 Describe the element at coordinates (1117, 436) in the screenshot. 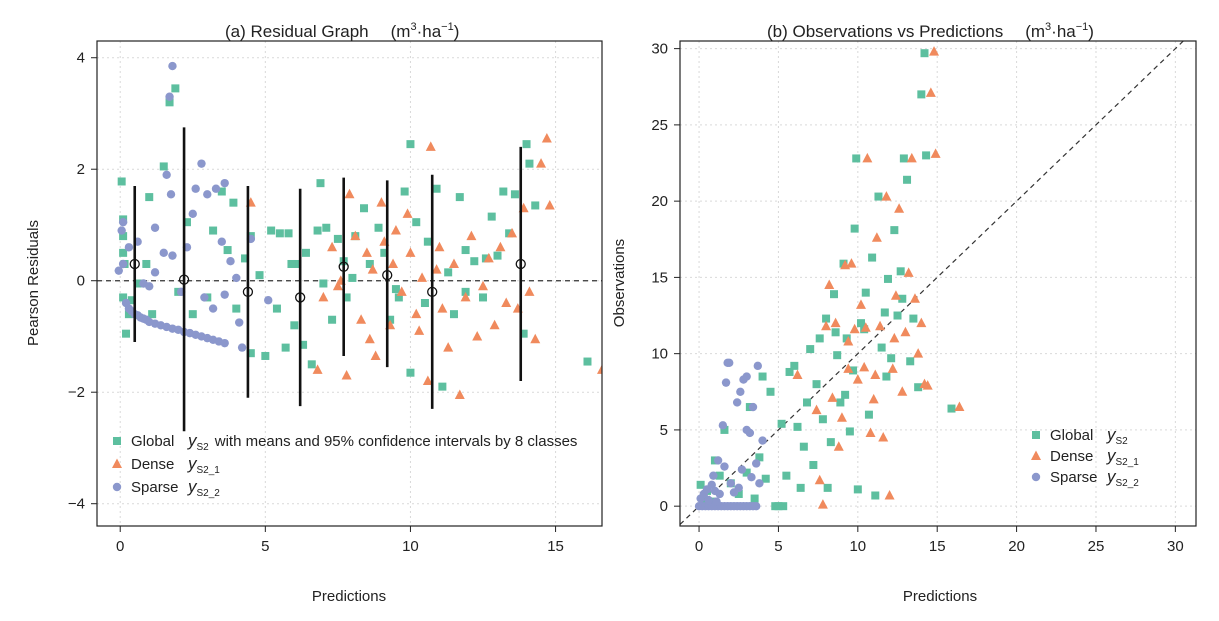

I see `global-legend-symbol: yS2` at that location.